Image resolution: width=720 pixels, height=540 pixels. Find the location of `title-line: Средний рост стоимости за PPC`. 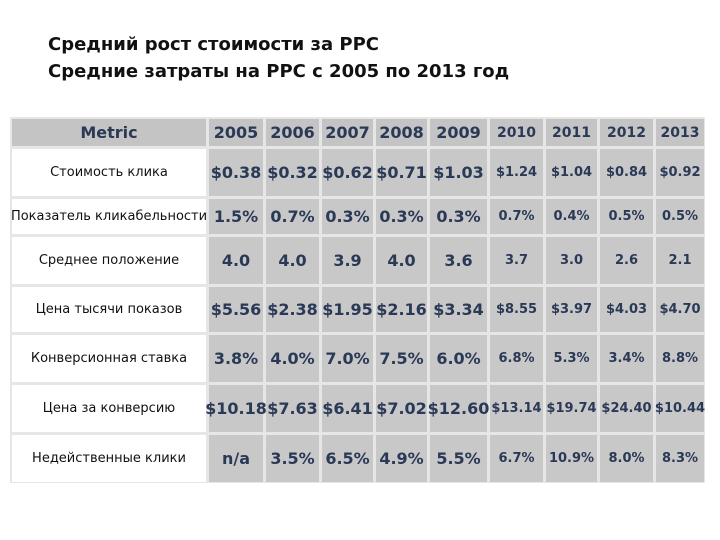

title-line: Средний рост стоимости за PPC is located at coordinates (213, 44).